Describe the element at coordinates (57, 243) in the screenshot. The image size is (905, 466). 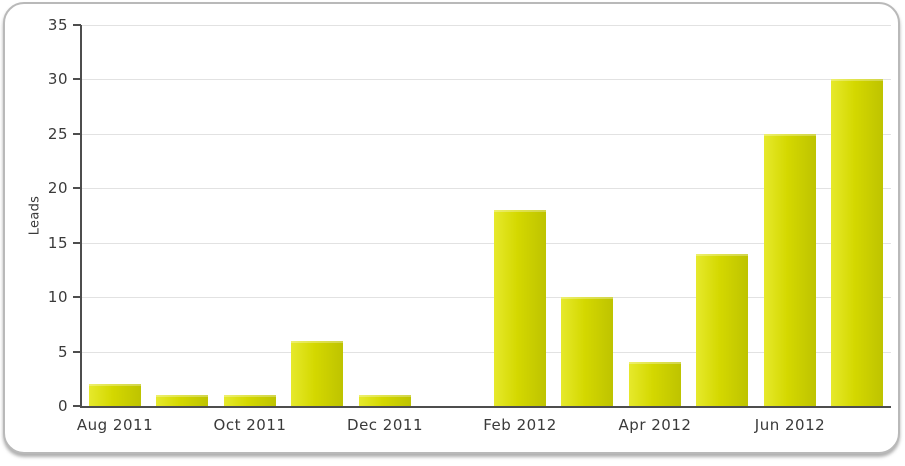
I see `y-tick-label: 15` at that location.